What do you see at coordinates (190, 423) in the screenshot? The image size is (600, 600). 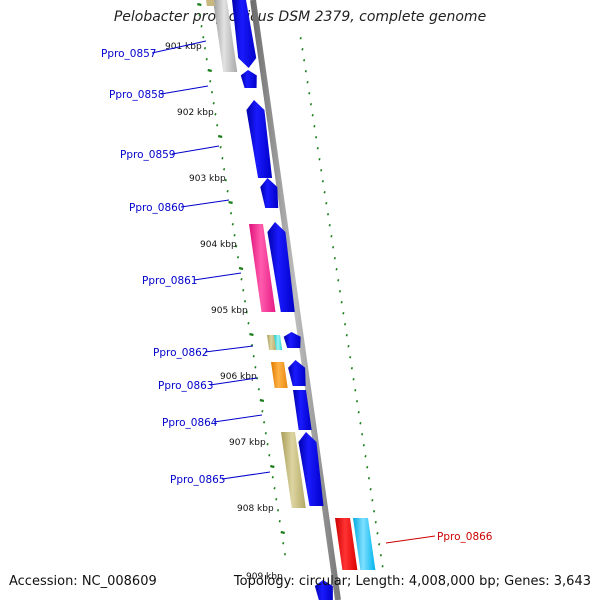 I see `gene-label: Ppro_0864` at bounding box center [190, 423].